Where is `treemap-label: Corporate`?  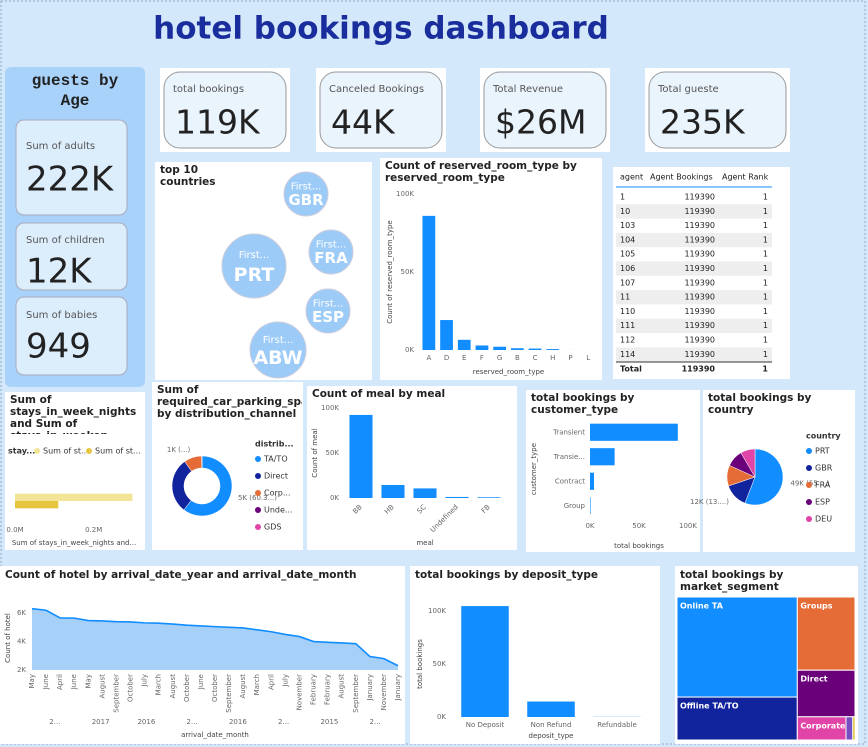 treemap-label: Corporate is located at coordinates (823, 725).